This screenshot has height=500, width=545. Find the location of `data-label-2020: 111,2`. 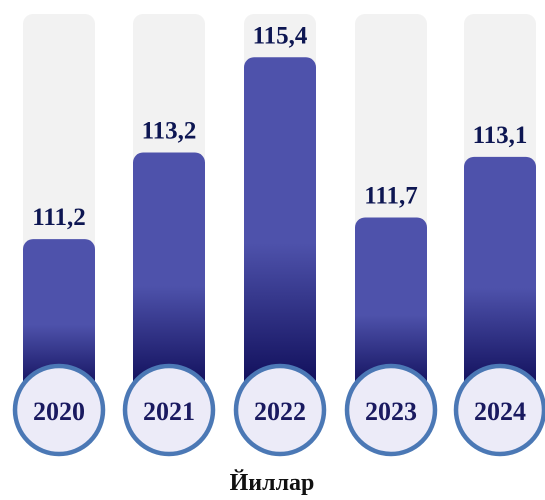

data-label-2020: 111,2 is located at coordinates (59, 217).